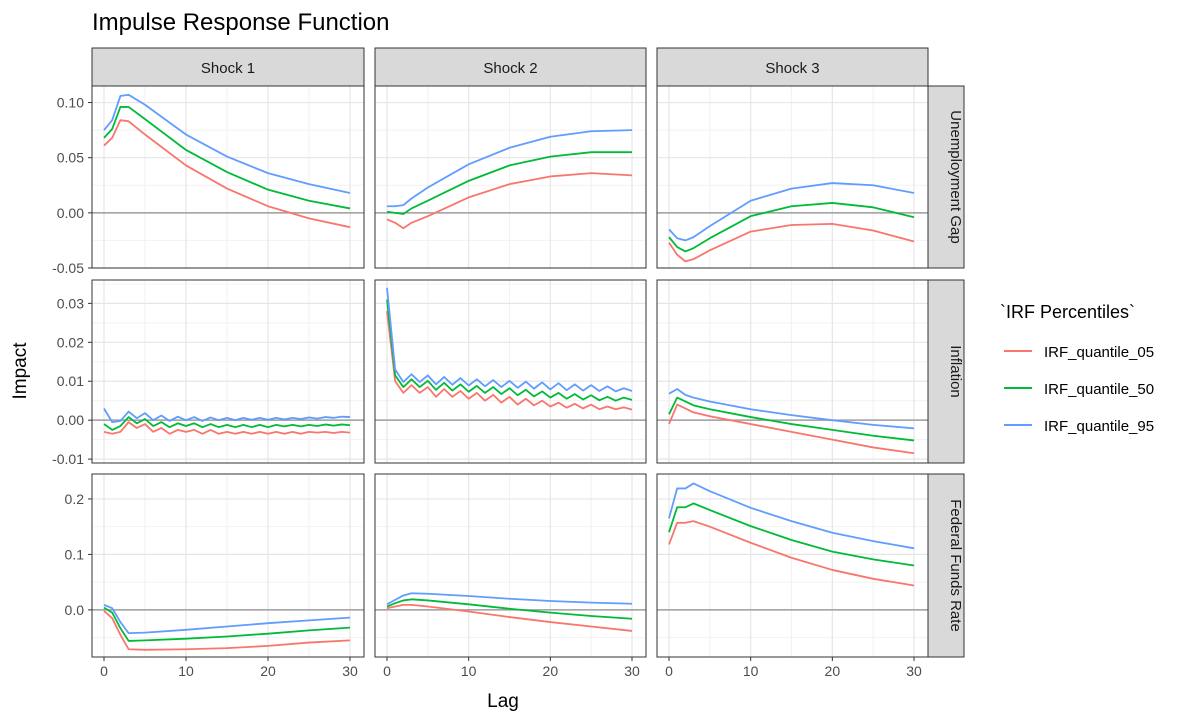  What do you see at coordinates (1099, 389) in the screenshot?
I see `legend-label-irf-quantile-50: IRF_quantile_50` at bounding box center [1099, 389].